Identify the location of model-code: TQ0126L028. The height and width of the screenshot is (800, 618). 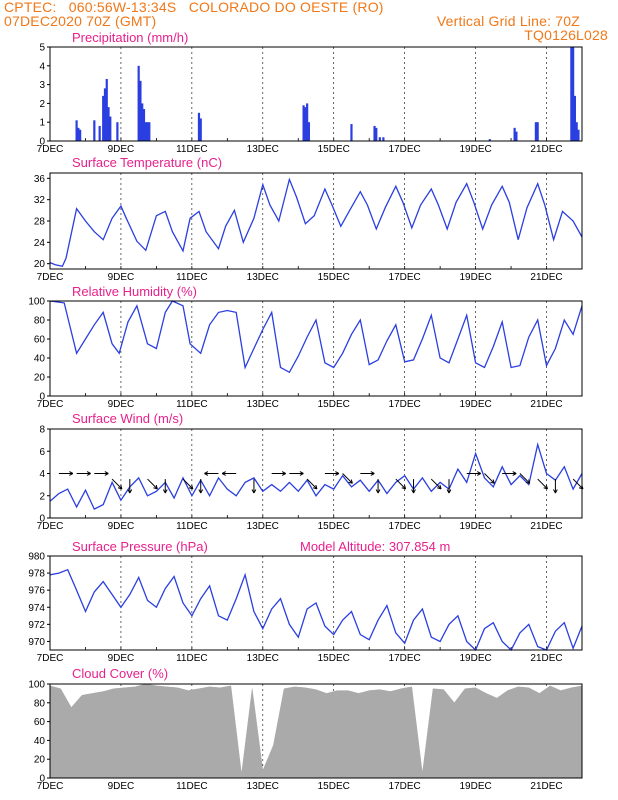
(566, 35).